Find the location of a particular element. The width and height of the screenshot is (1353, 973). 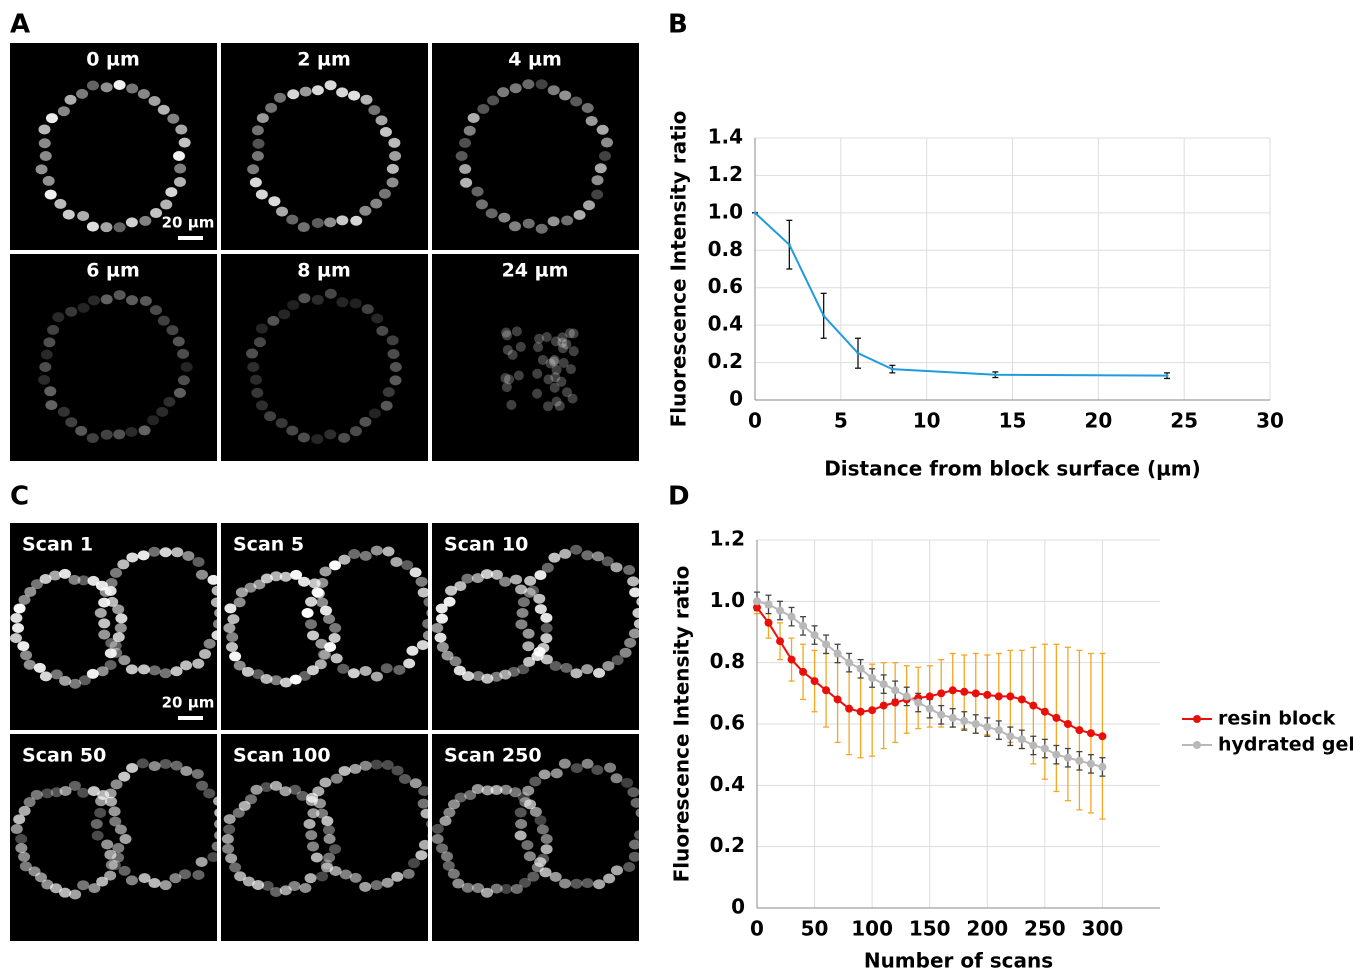

image-caption: 8 µm is located at coordinates (324, 271).